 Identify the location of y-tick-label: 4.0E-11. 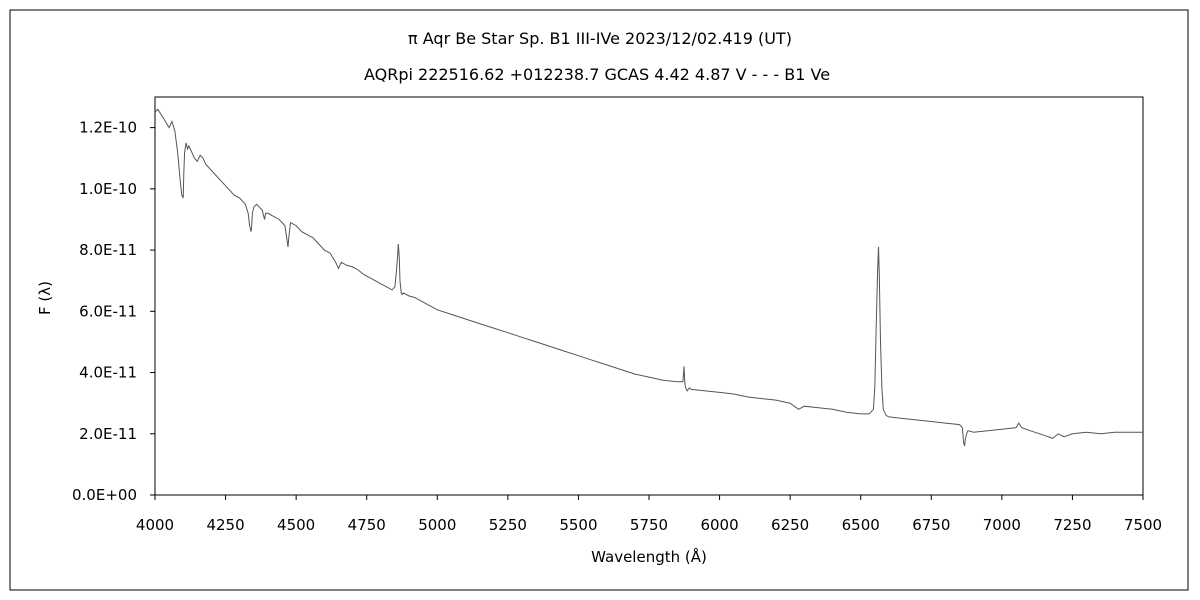
(108, 373).